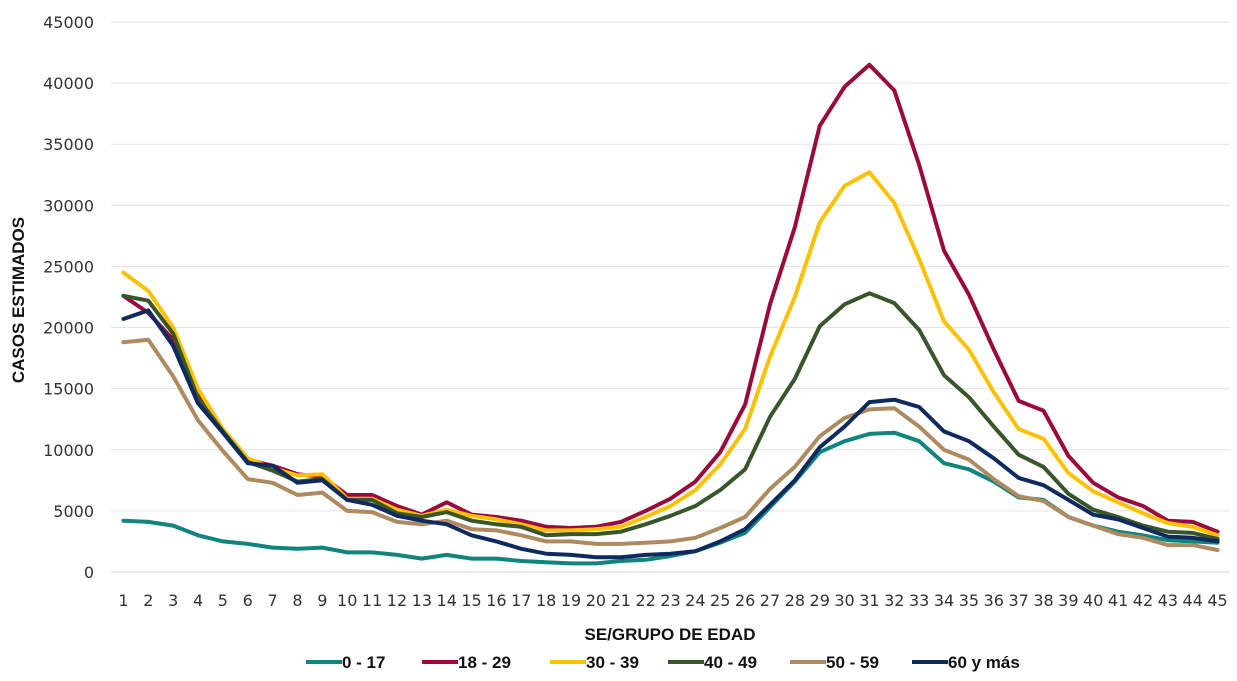  I want to click on x-tick-label: 42, so click(1143, 600).